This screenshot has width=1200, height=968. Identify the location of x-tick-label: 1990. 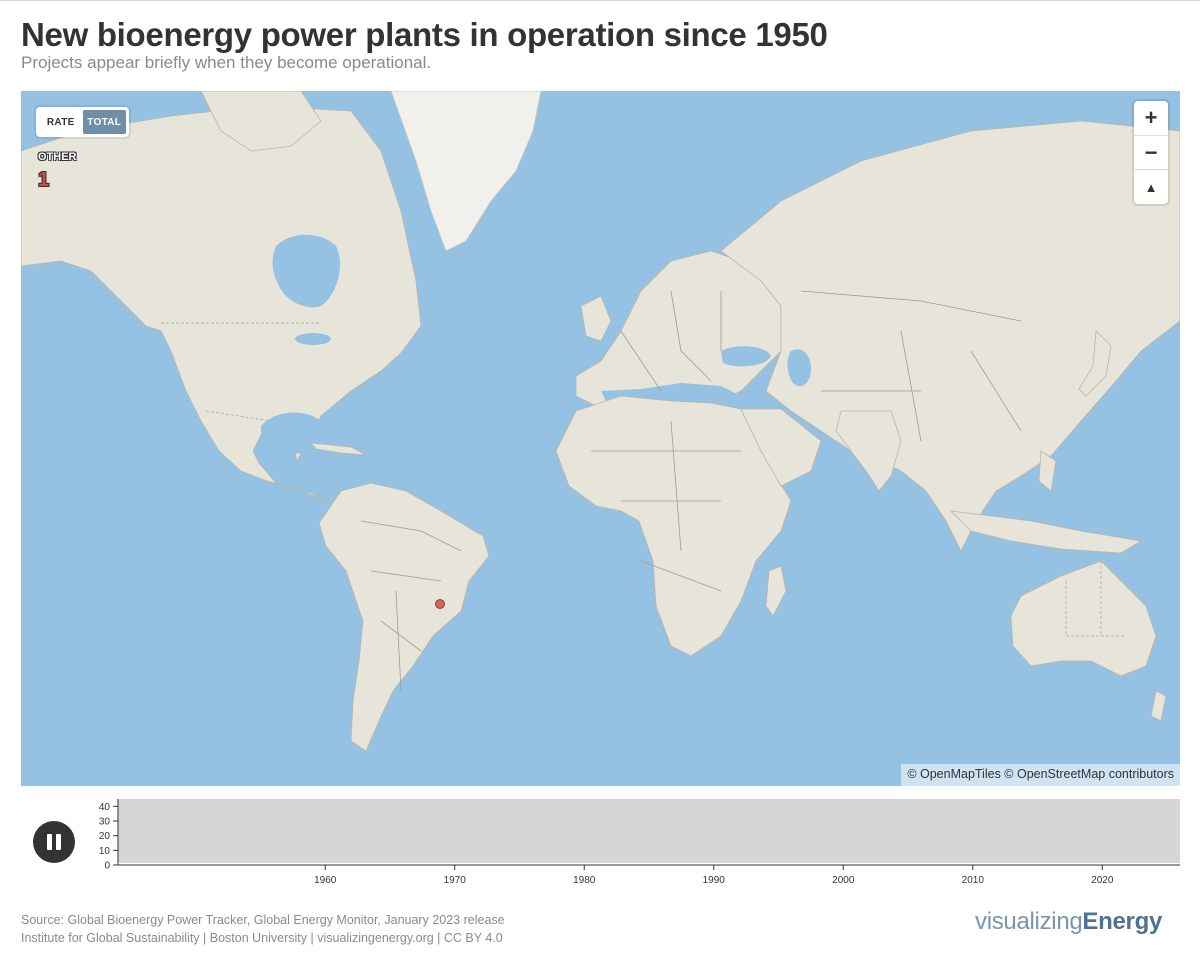
(714, 880).